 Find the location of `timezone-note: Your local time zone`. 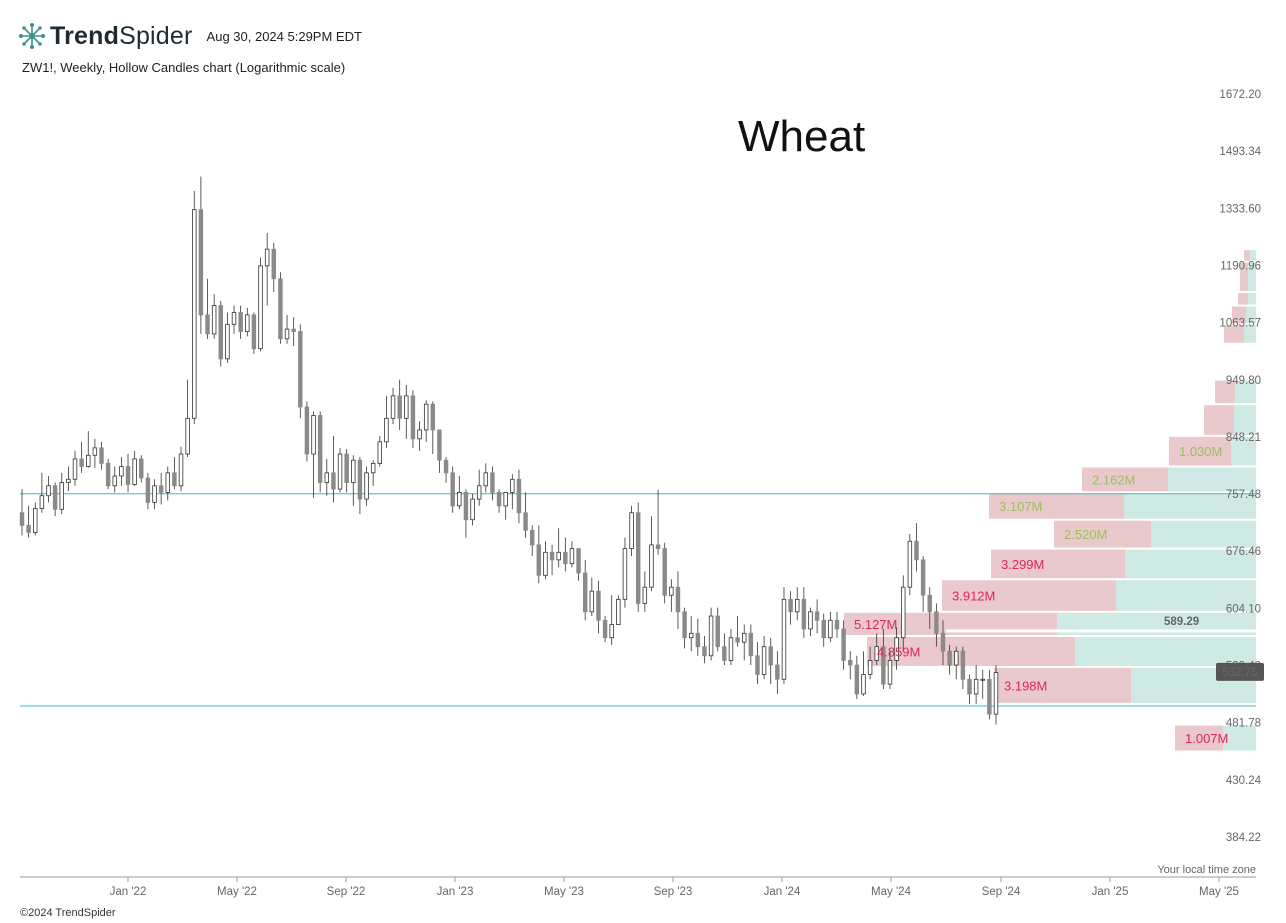

timezone-note: Your local time zone is located at coordinates (1206, 870).